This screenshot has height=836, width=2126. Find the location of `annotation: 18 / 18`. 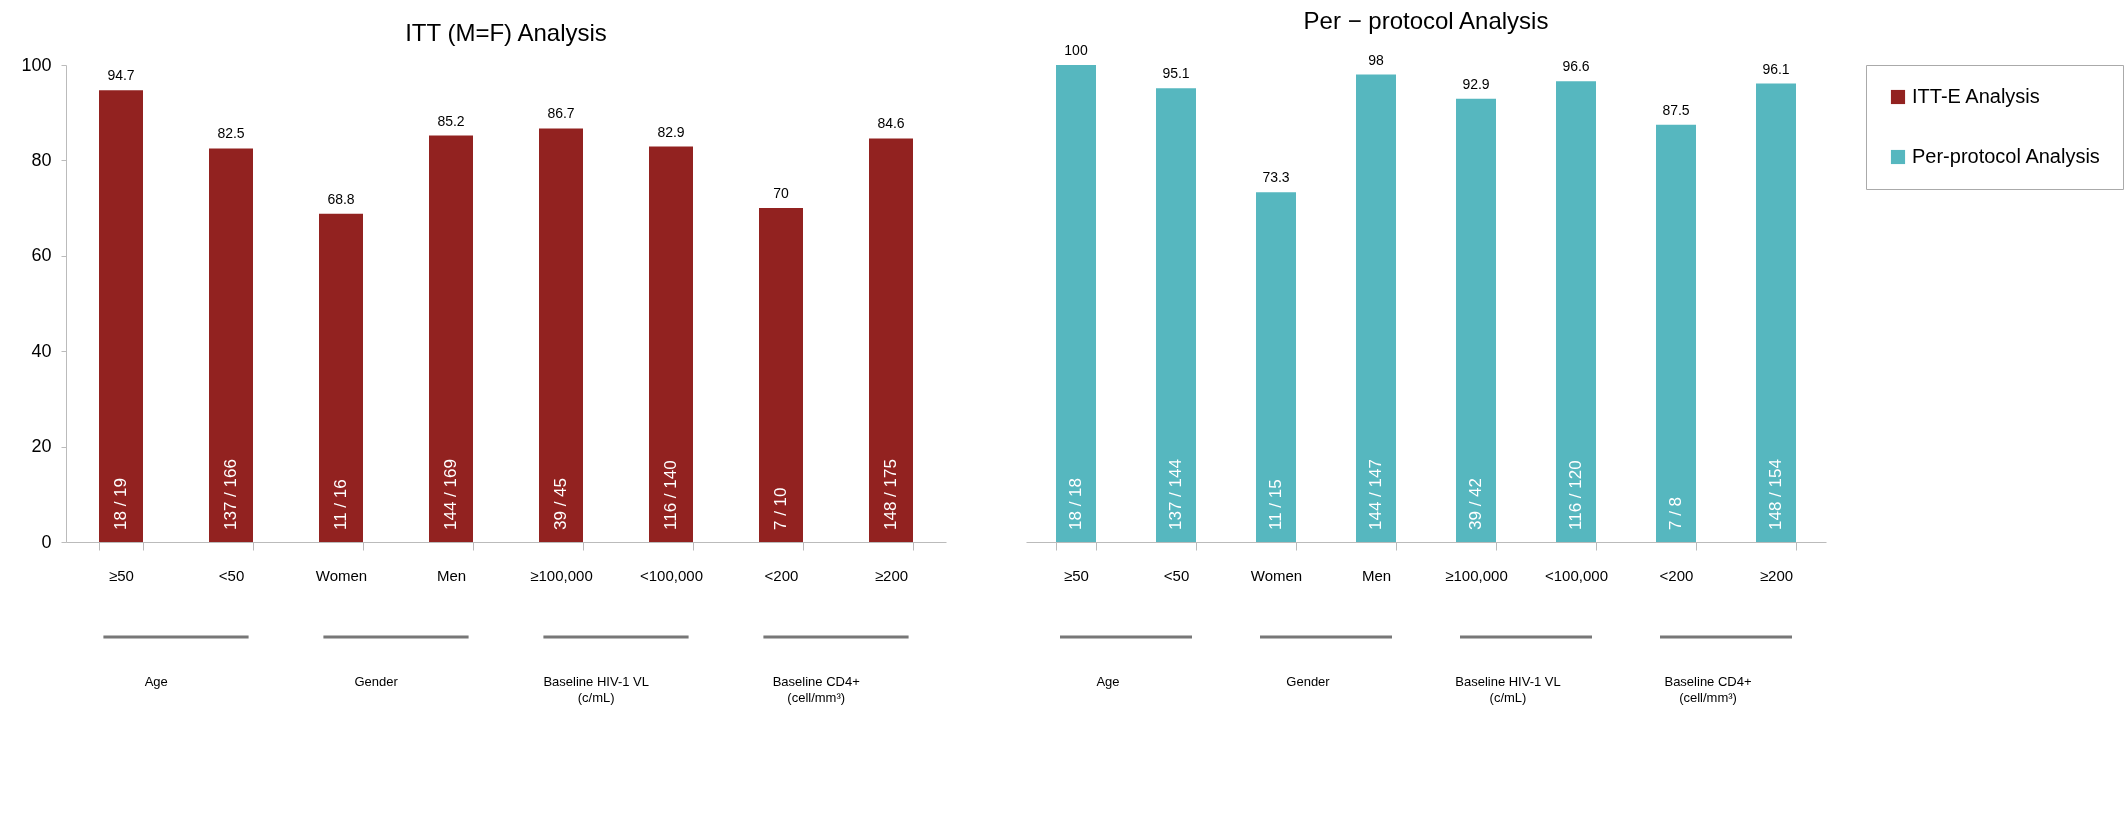

annotation: 18 / 18 is located at coordinates (1075, 504).